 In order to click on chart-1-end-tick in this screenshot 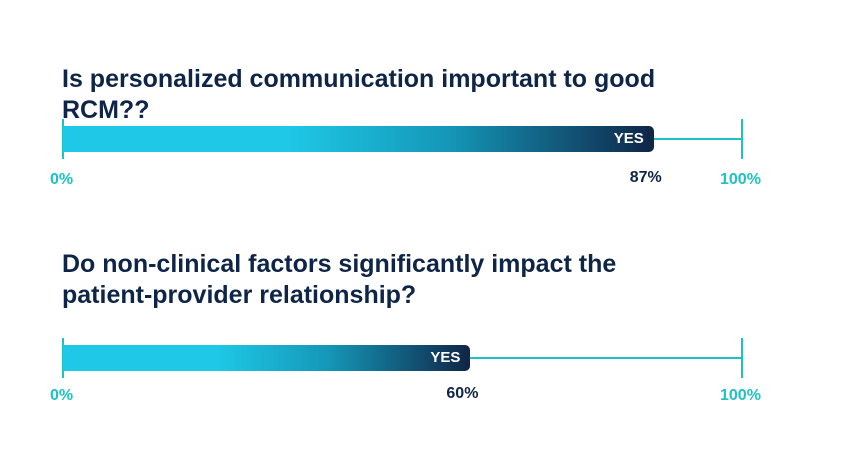, I will do `click(742, 139)`.